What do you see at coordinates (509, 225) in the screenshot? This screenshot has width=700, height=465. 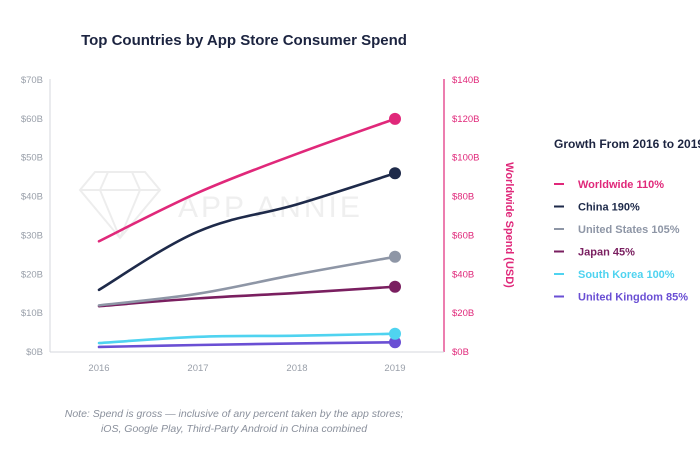 I see `y-axis-right-label: Worldwide Spend (USD)` at bounding box center [509, 225].